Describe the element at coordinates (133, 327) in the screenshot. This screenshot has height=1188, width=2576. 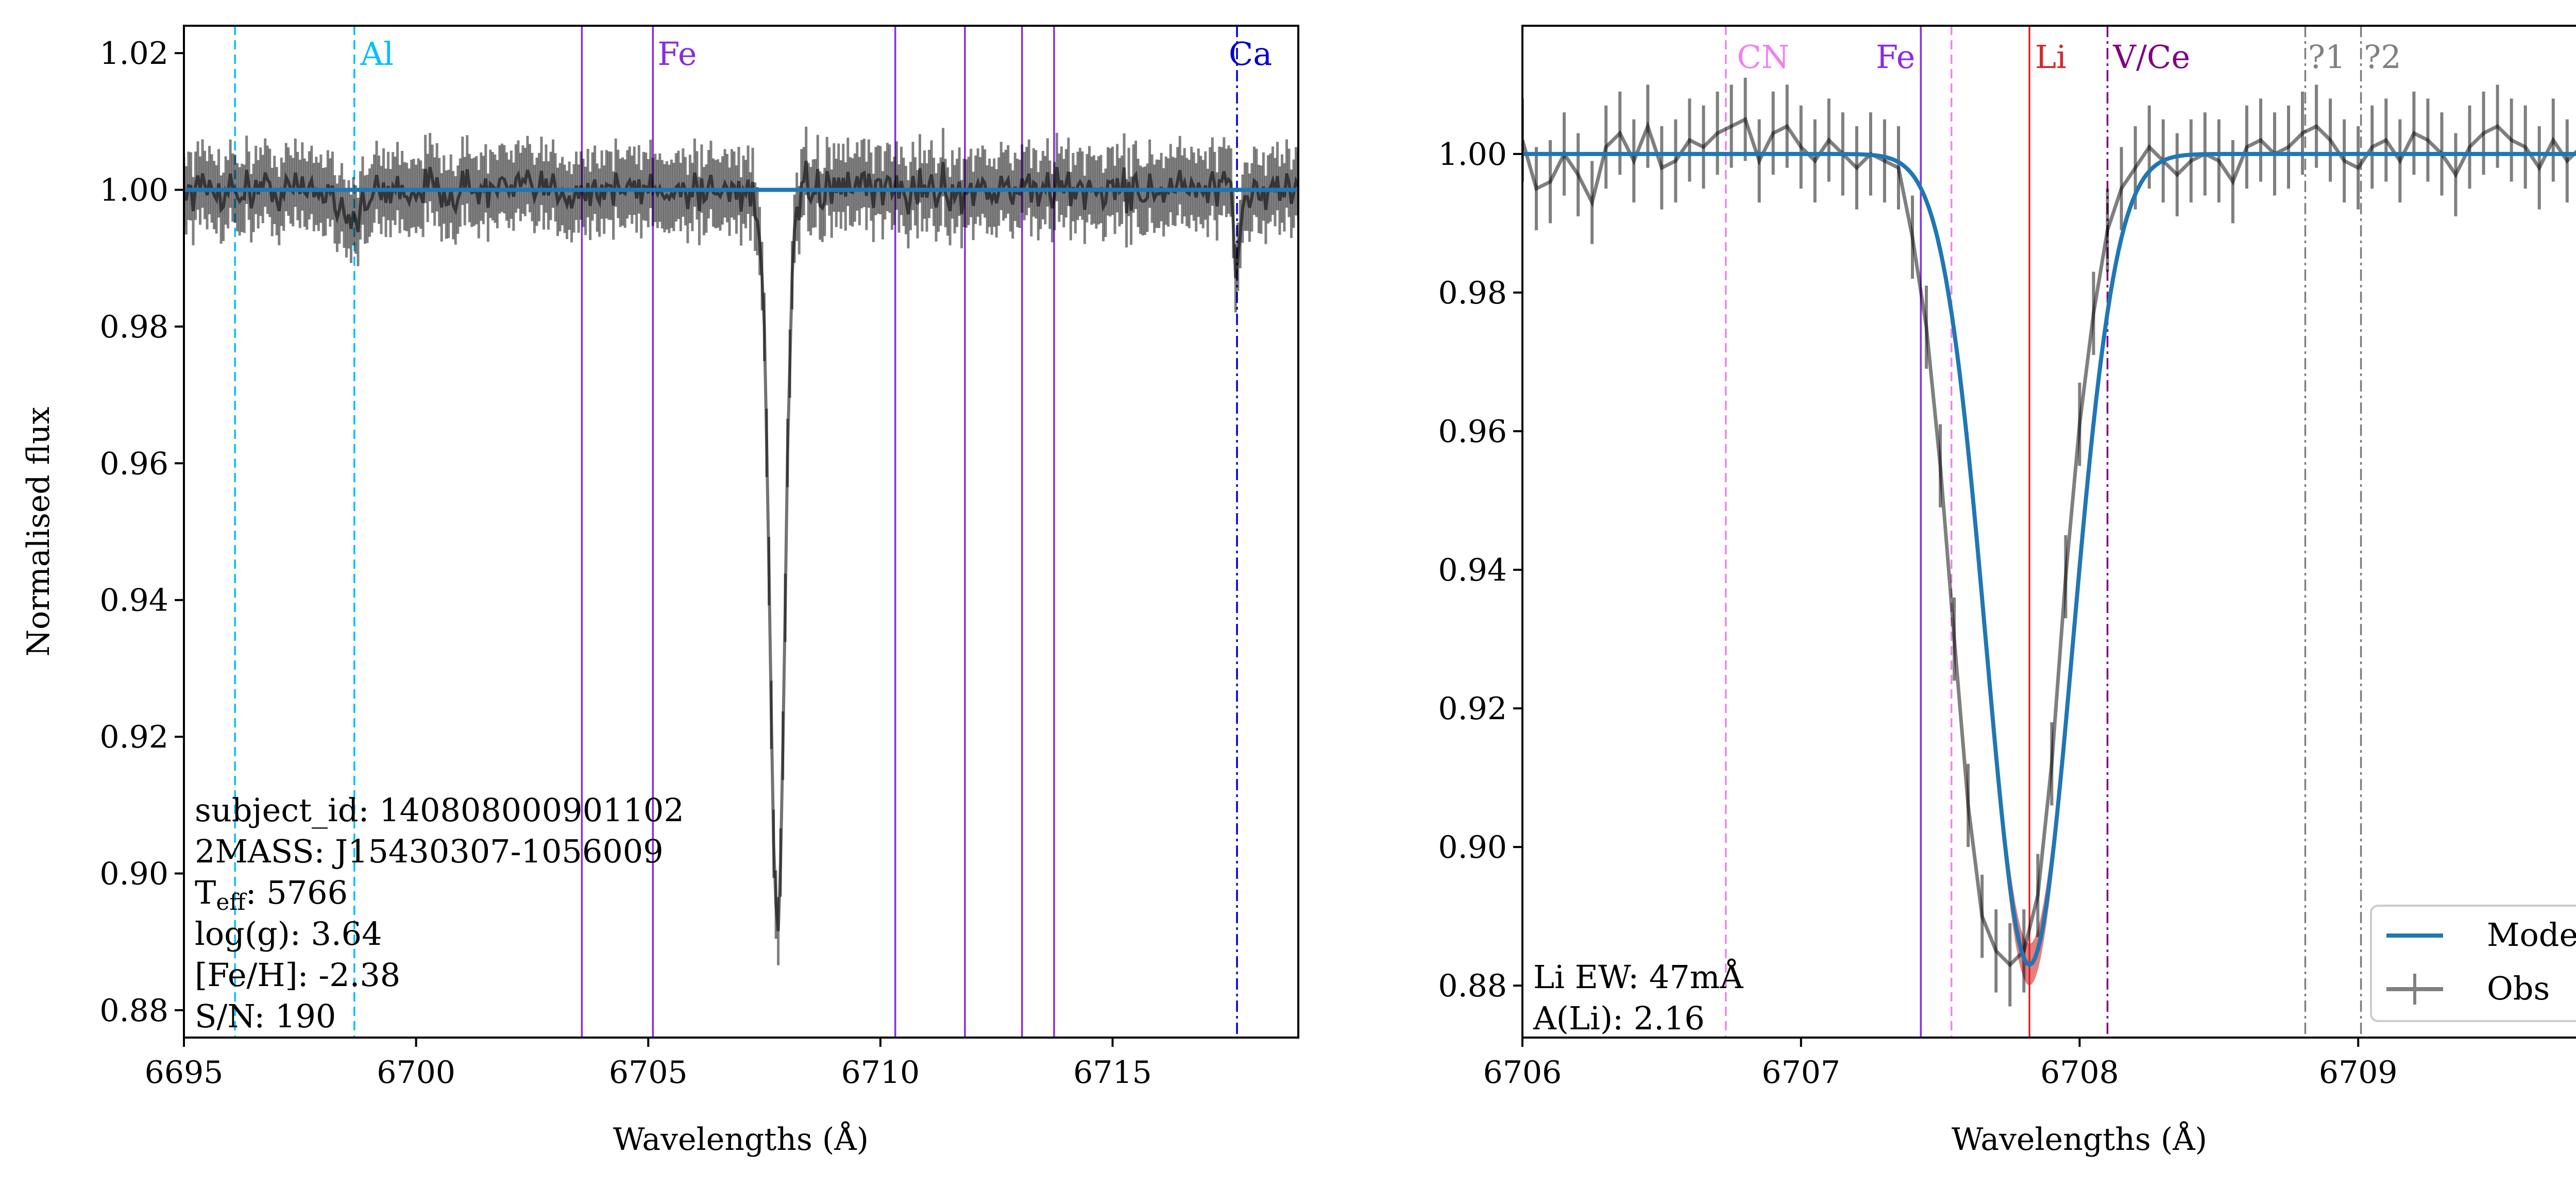
I see `left-y-tick-label: 0.98` at that location.